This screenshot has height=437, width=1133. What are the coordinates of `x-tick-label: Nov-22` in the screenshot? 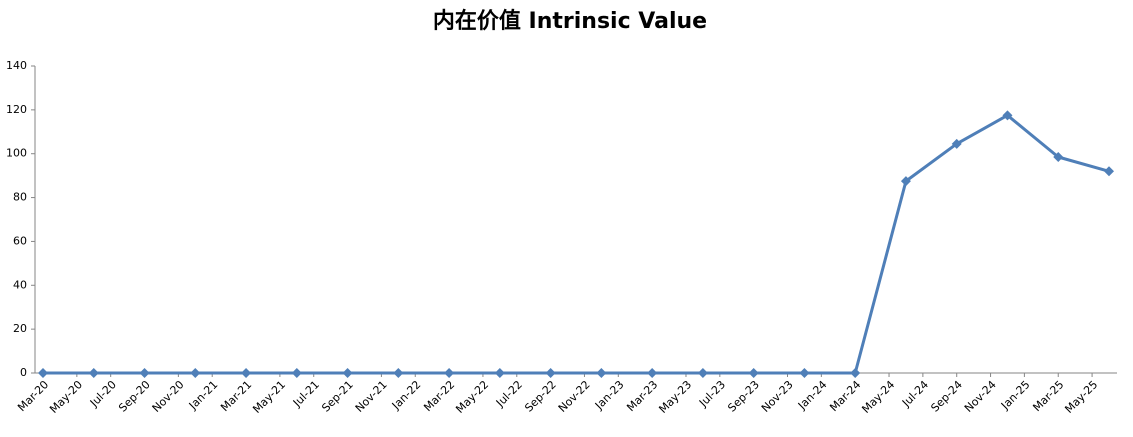 It's located at (574, 396).